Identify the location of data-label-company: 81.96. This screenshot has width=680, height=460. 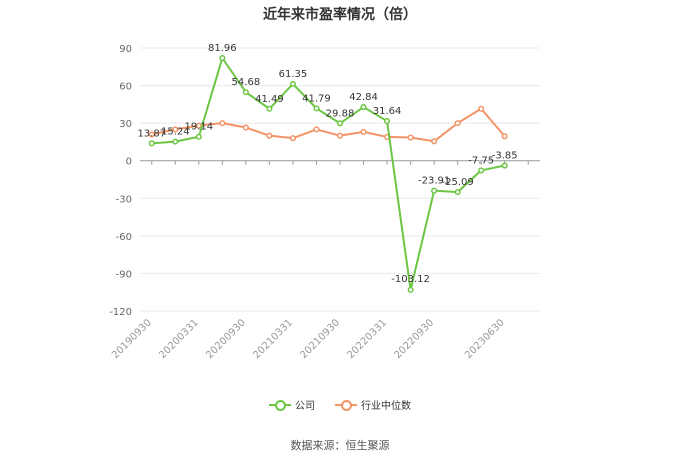
(222, 48).